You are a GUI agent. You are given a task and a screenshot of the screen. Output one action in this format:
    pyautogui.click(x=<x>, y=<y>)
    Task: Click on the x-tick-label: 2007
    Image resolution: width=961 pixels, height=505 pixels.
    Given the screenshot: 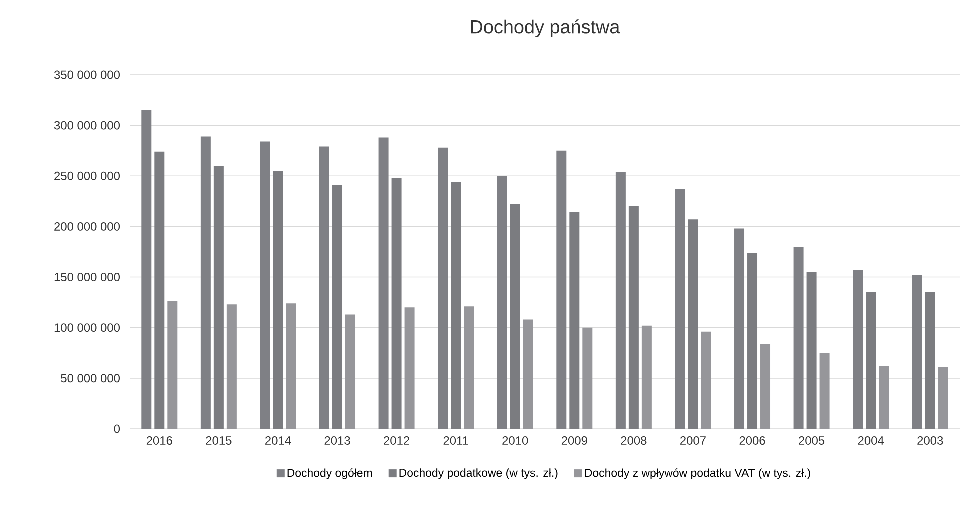 What is the action you would take?
    pyautogui.click(x=693, y=440)
    